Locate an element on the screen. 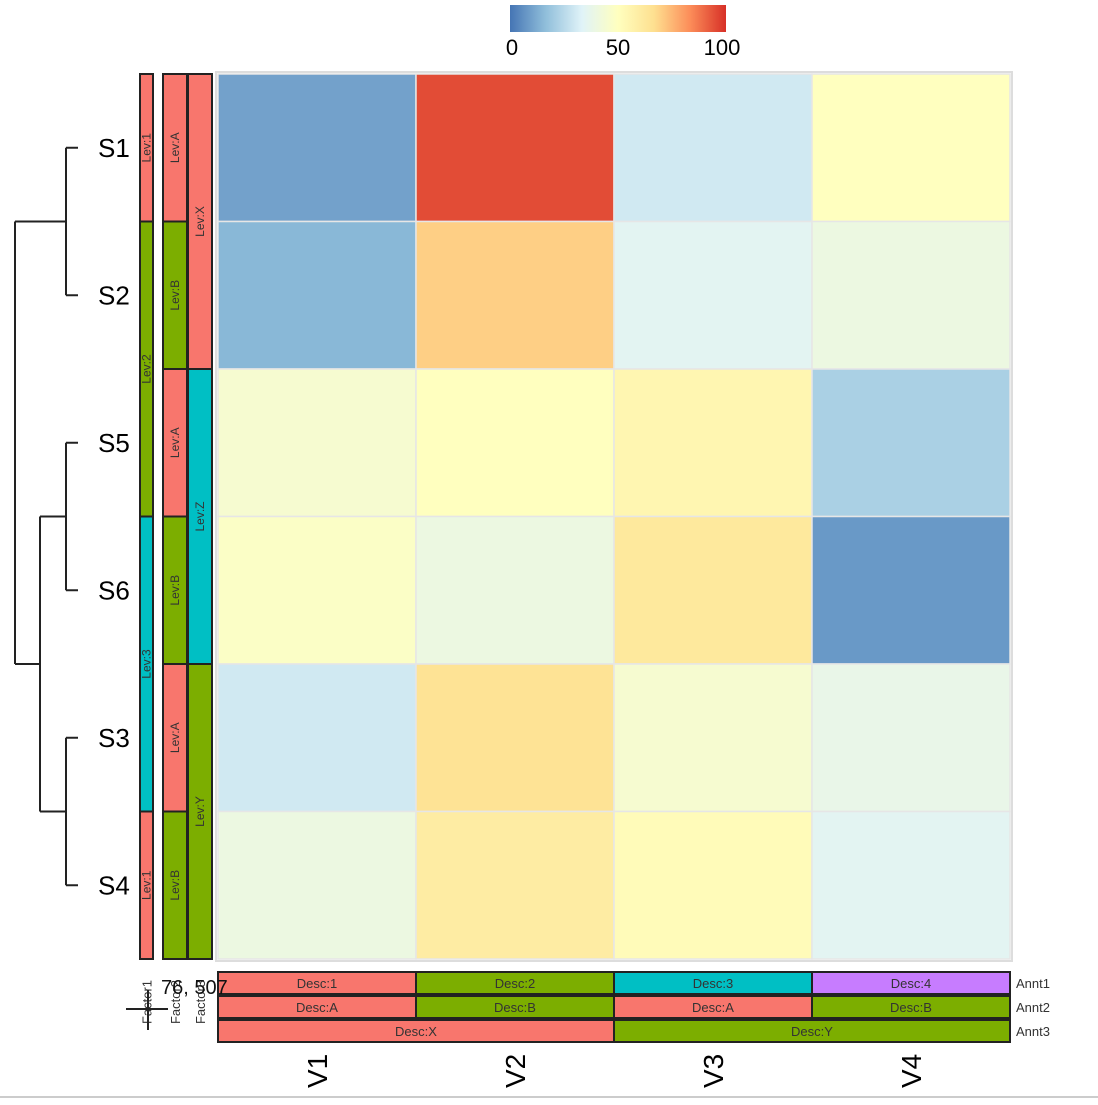 The width and height of the screenshot is (1098, 1105). column-label: V3 is located at coordinates (713, 1071).